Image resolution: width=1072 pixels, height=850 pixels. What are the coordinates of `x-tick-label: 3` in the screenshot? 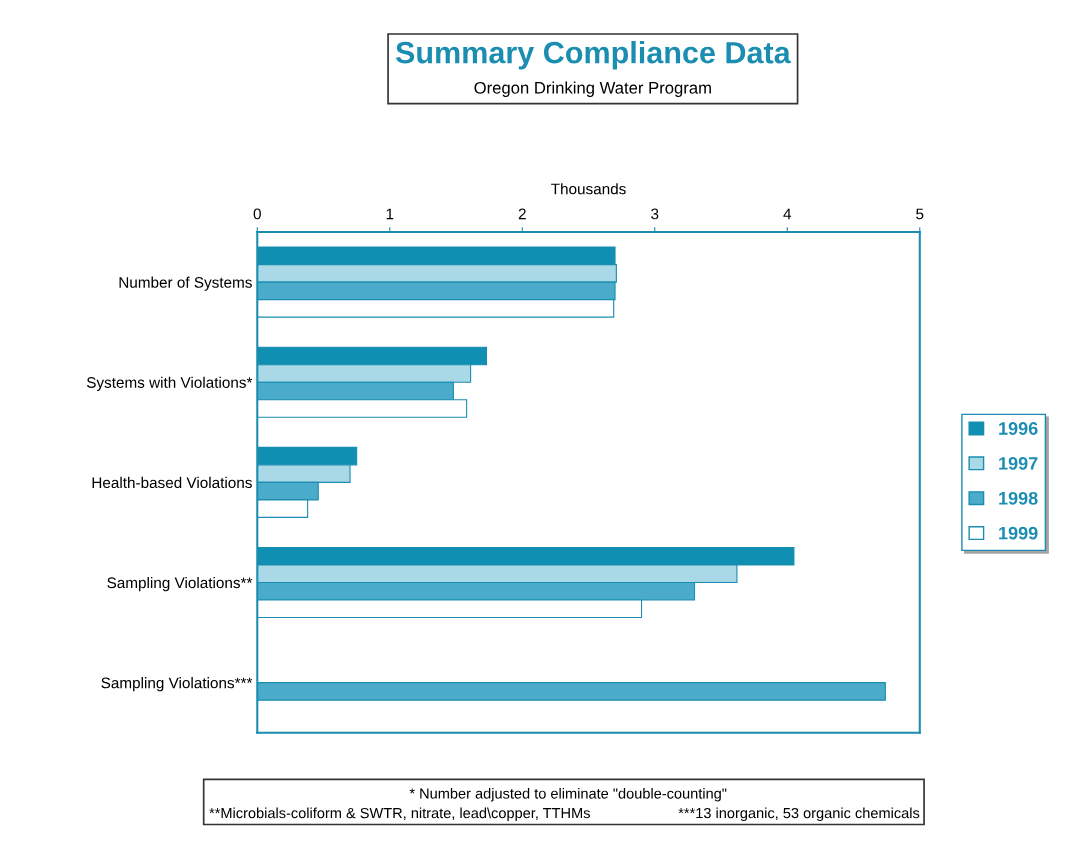 It's located at (655, 214).